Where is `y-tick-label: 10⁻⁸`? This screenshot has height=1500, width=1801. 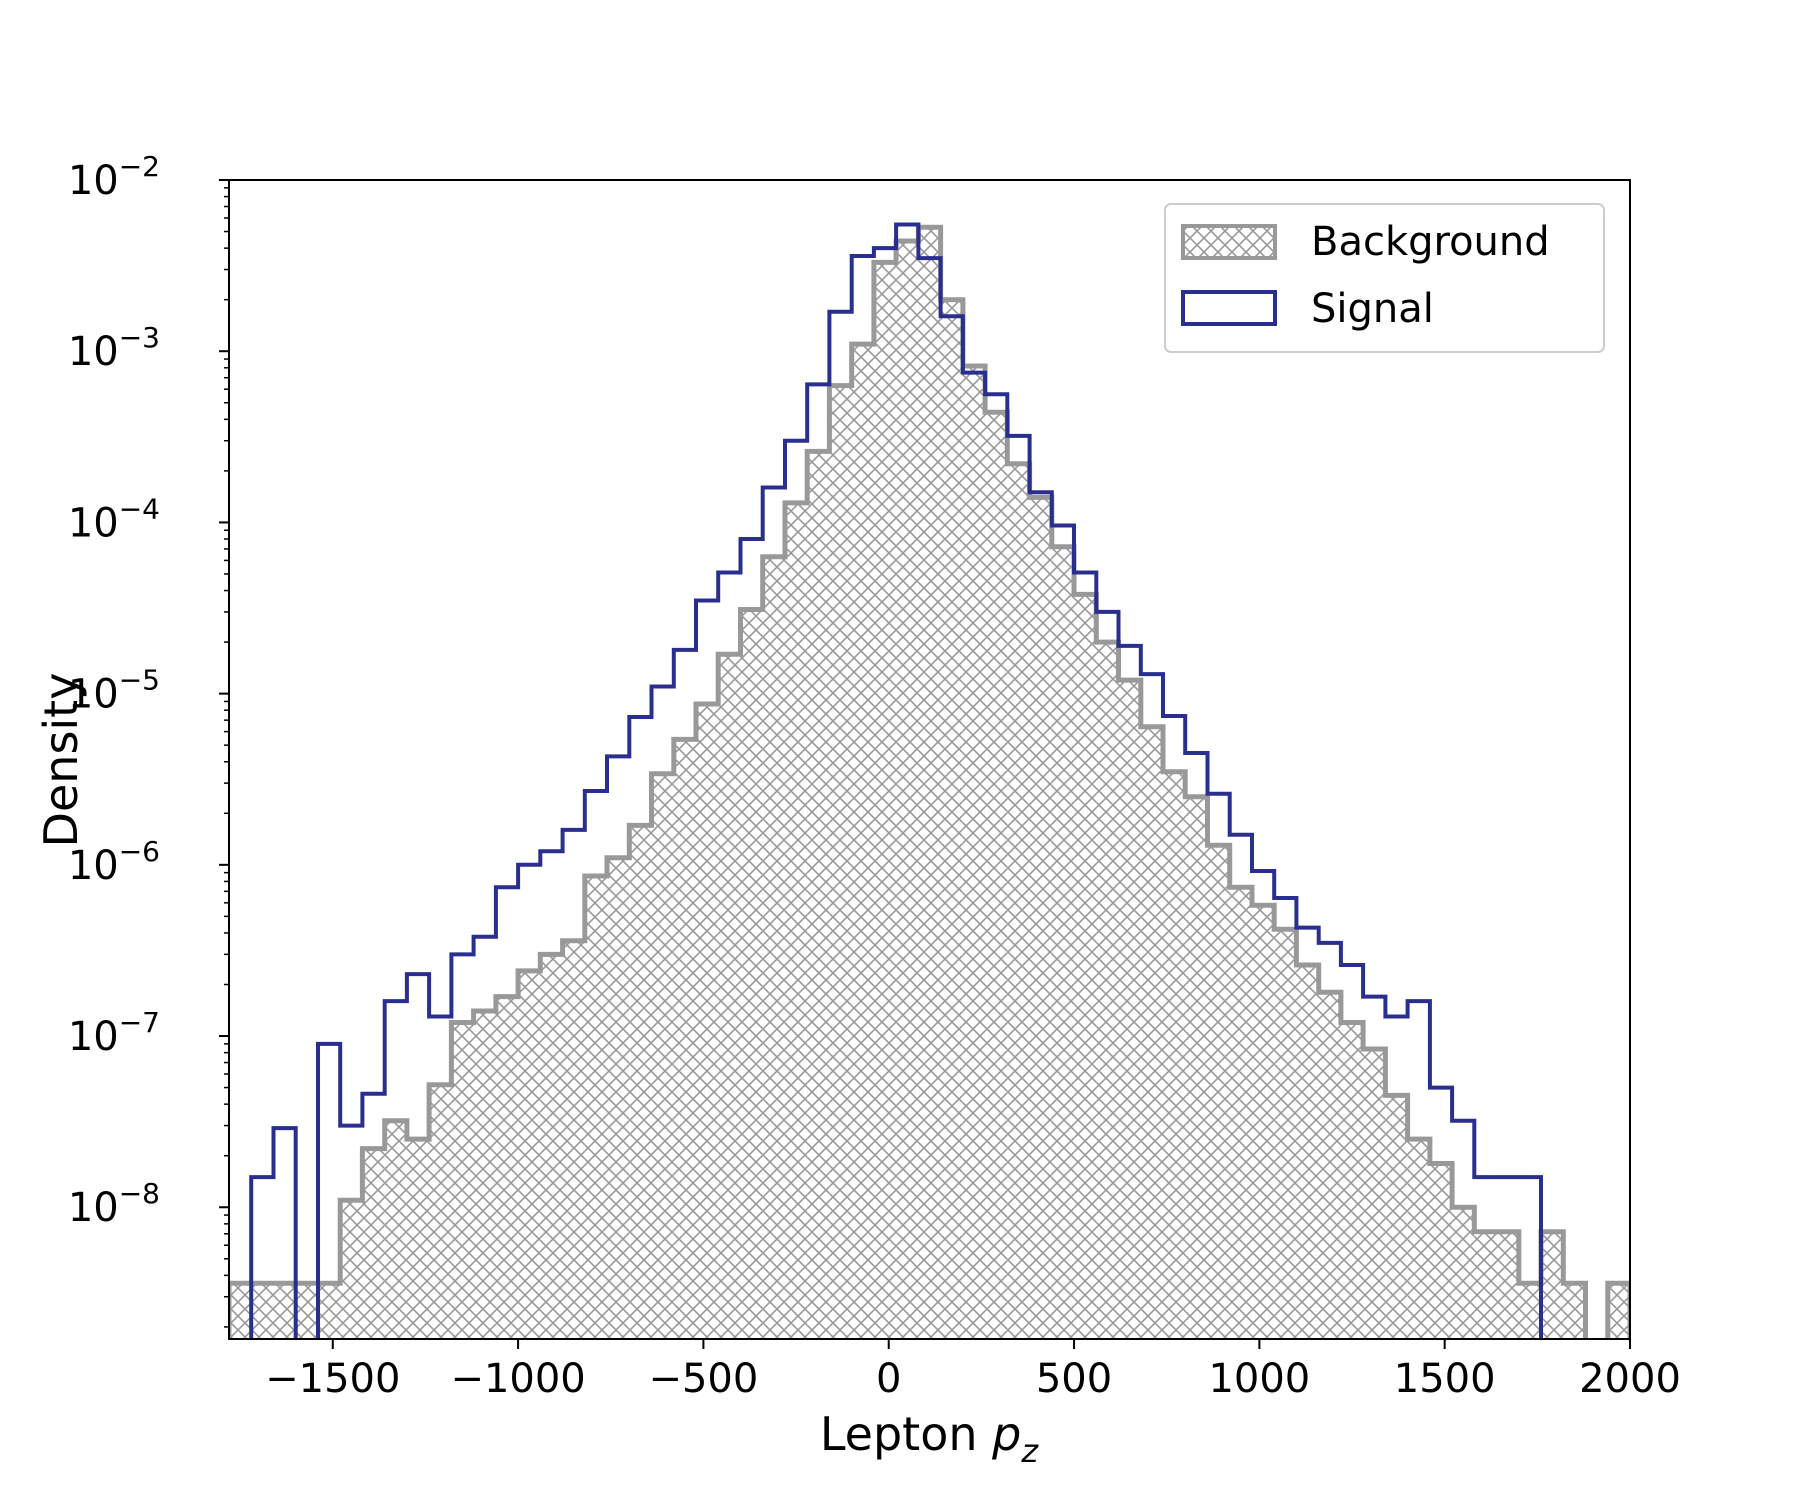 y-tick-label: 10⁻⁸ is located at coordinates (114, 1204).